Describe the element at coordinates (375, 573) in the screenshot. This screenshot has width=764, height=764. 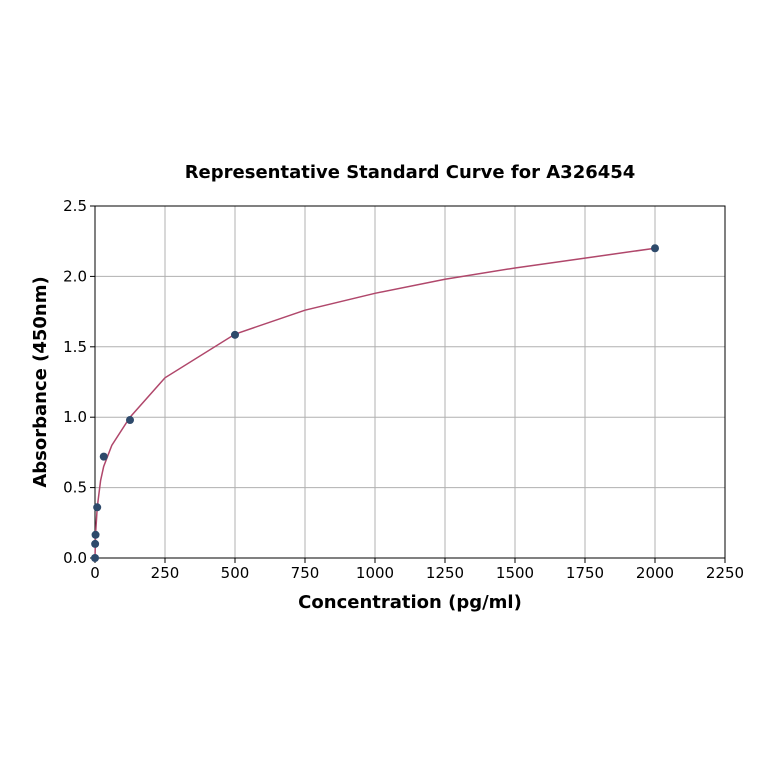
I see `x-tick-label: 1000` at that location.